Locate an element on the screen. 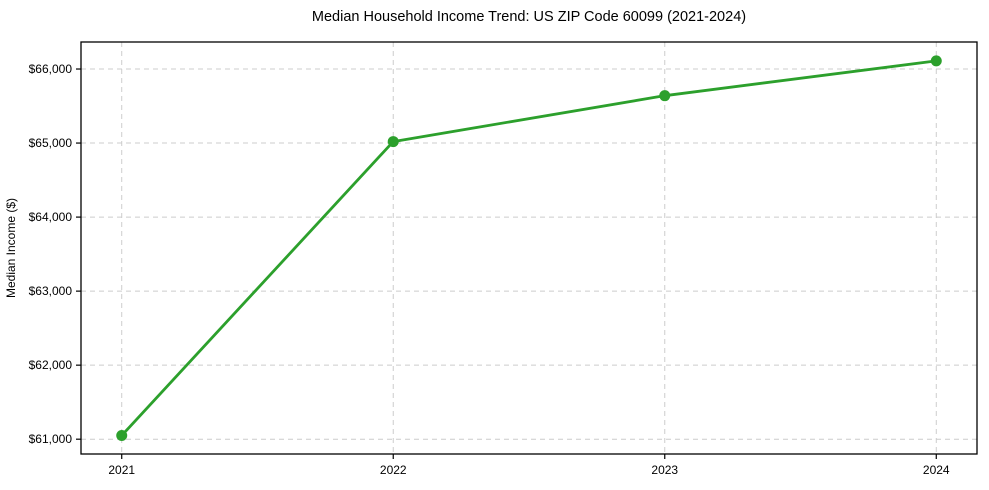 The width and height of the screenshot is (989, 490). x-tick-label: 2021 is located at coordinates (121, 470).